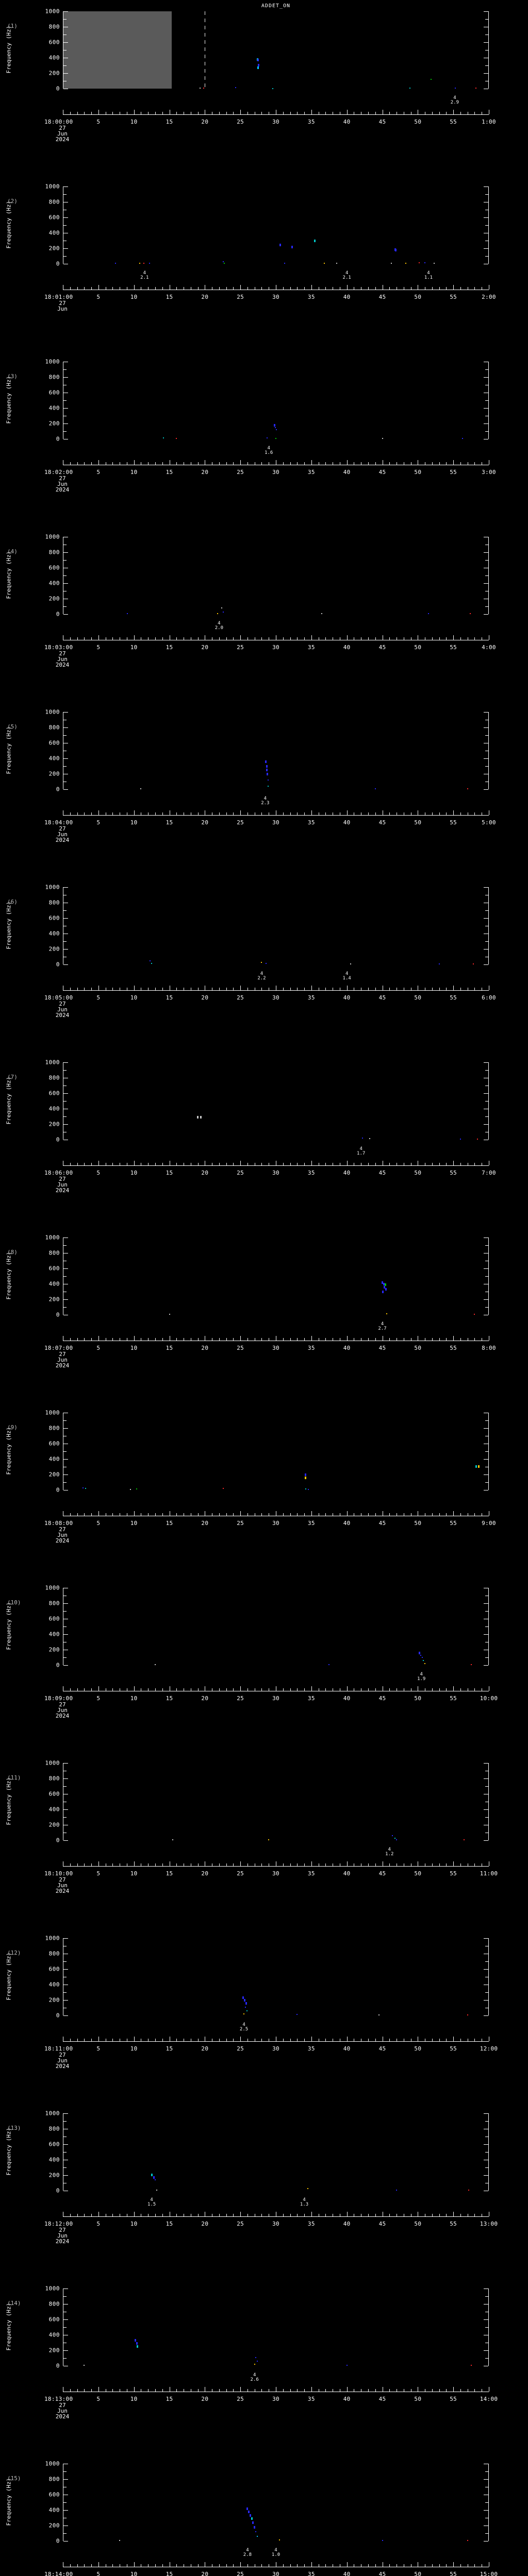 This screenshot has height=2576, width=528. What do you see at coordinates (486, 1801) in the screenshot?
I see `y-axis-right-minor-ticks` at bounding box center [486, 1801].